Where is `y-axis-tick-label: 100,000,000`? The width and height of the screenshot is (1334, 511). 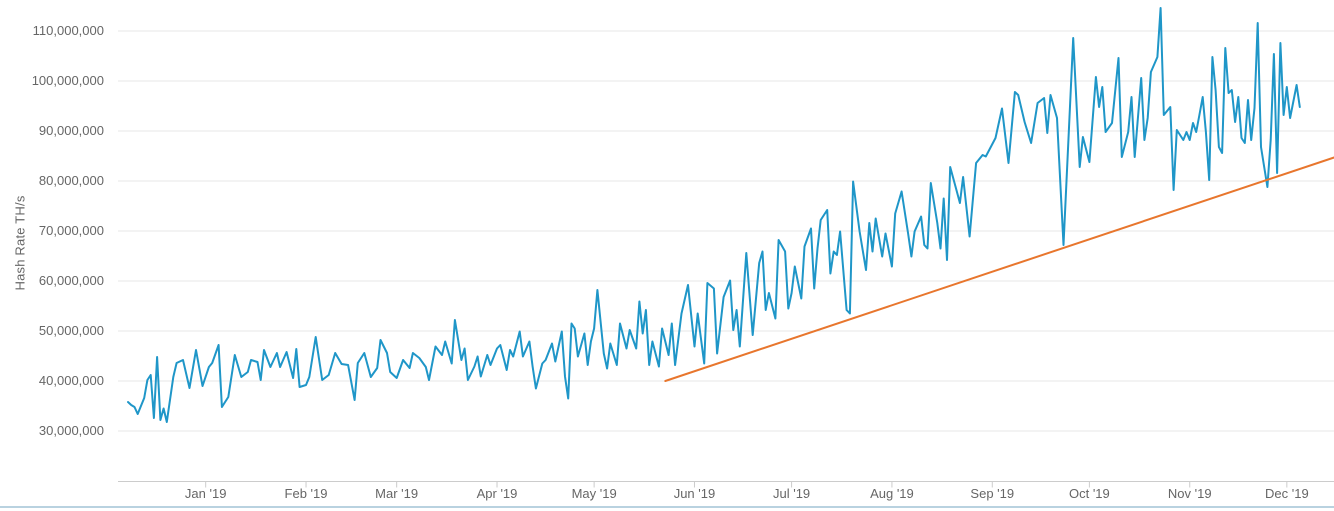 y-axis-tick-label: 100,000,000 is located at coordinates (67, 80).